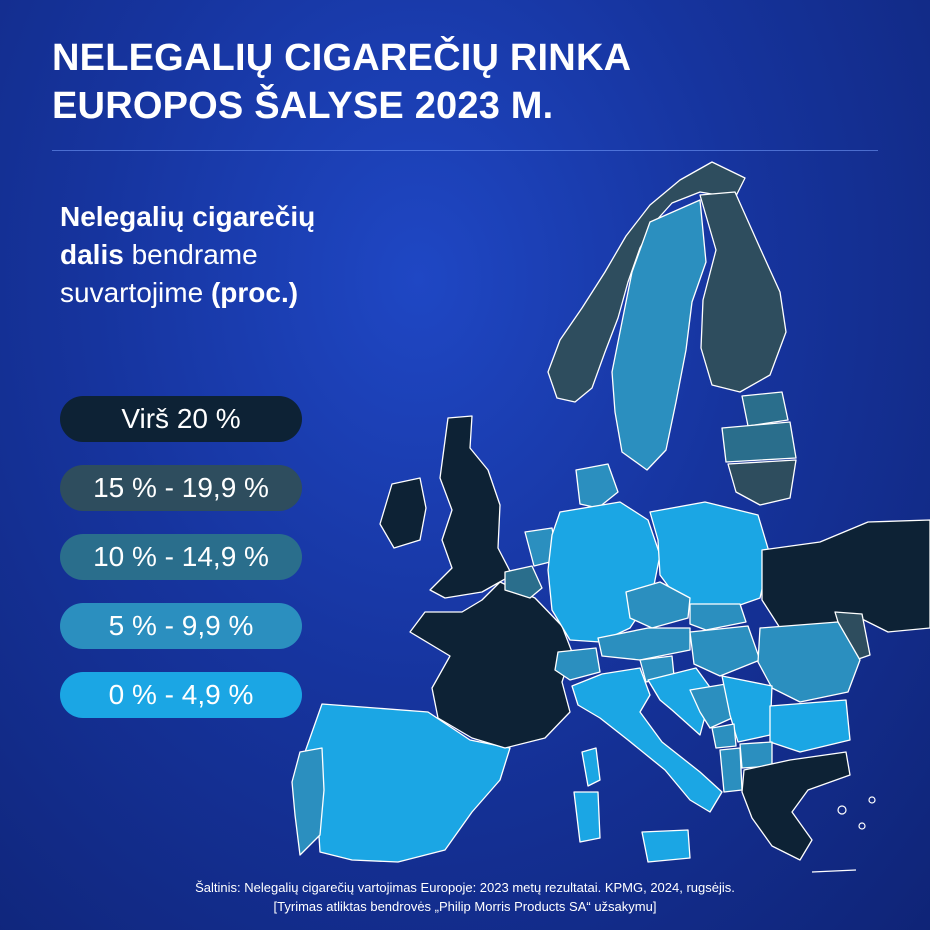 This screenshot has height=930, width=930. I want to click on country-belgium, so click(523, 582).